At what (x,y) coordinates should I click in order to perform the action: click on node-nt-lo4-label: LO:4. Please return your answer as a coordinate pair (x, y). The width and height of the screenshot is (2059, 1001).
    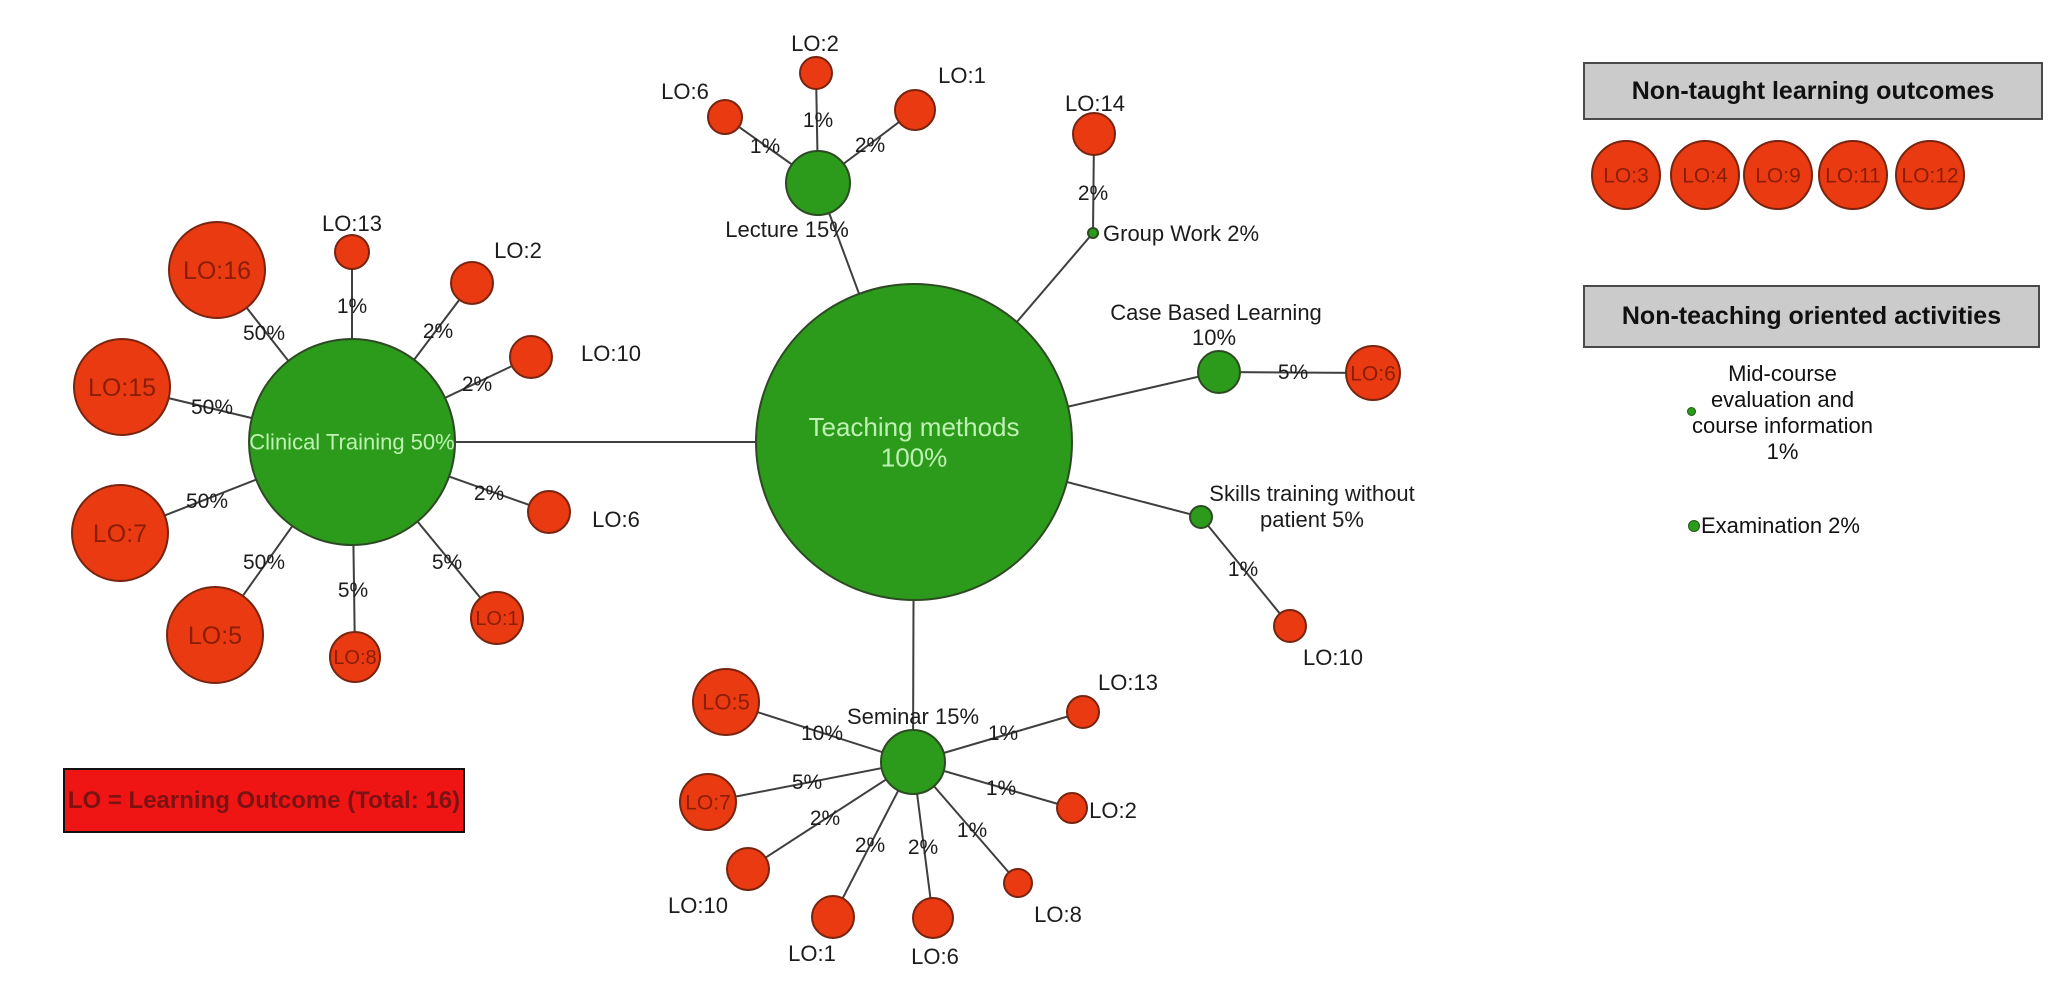
    Looking at the image, I should click on (1705, 175).